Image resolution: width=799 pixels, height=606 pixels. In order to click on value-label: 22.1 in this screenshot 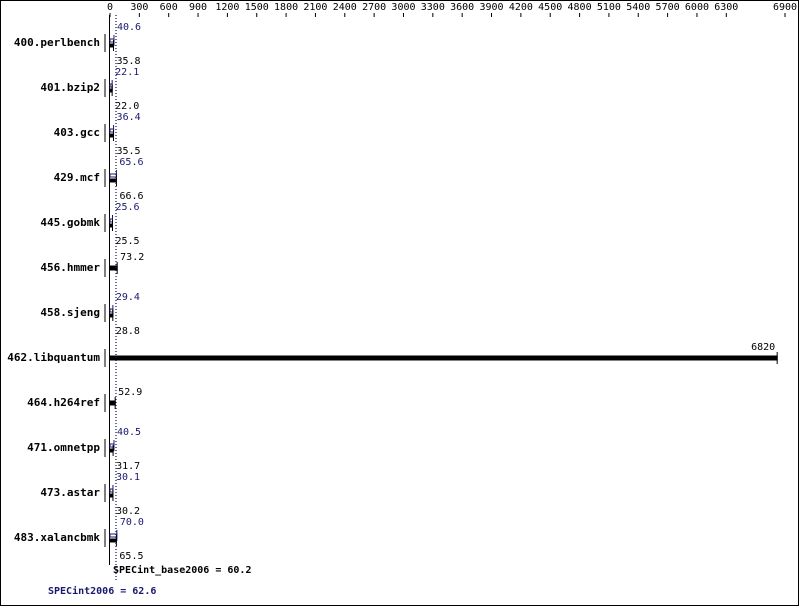, I will do `click(127, 72)`.